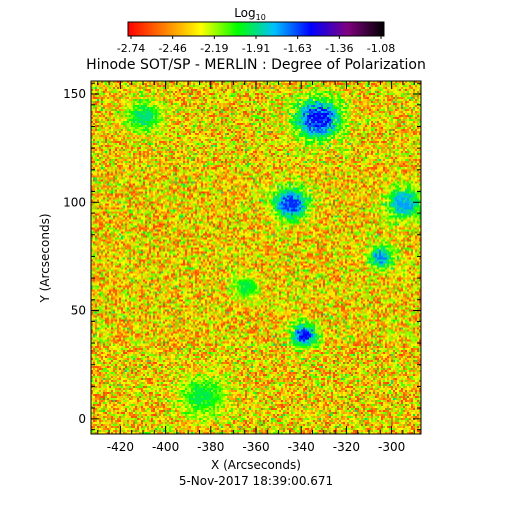 This screenshot has height=512, width=512. Describe the element at coordinates (214, 48) in the screenshot. I see `colorbar-tick-label: -2.19` at that location.